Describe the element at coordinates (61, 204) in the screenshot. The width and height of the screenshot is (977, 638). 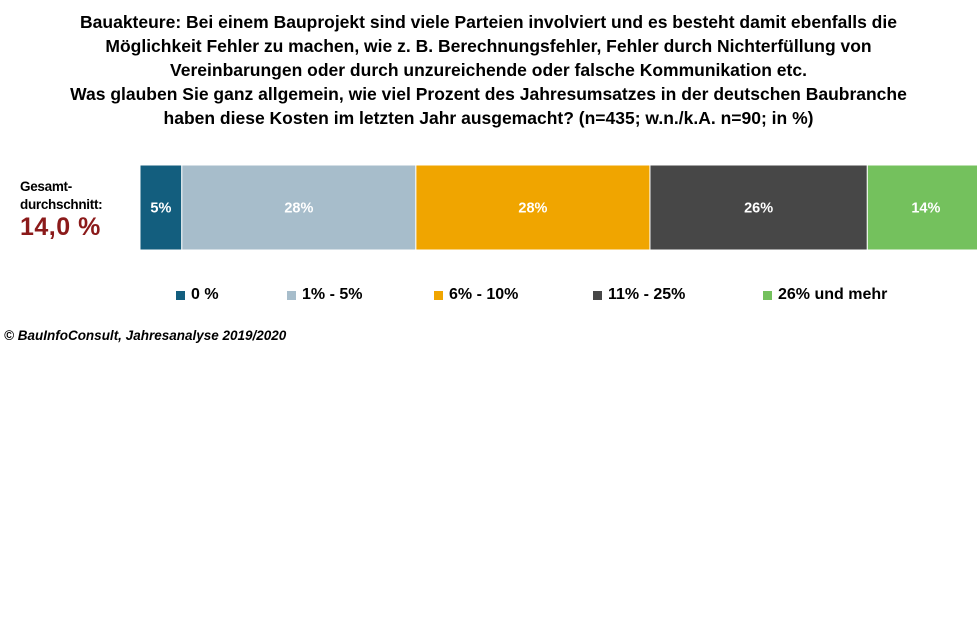
I see `average-label-line: durchschnitt:` at that location.